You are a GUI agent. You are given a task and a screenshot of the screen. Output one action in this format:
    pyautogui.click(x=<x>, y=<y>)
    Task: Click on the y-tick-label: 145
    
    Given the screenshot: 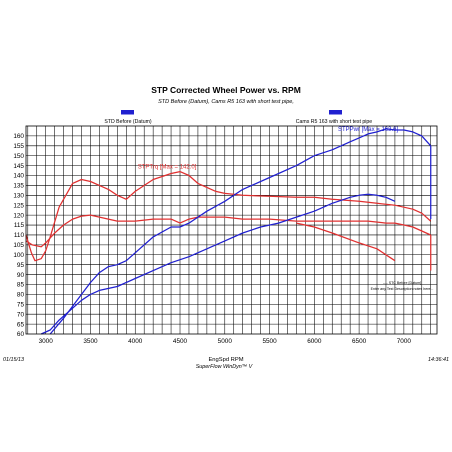 What is the action you would take?
    pyautogui.click(x=18, y=166)
    